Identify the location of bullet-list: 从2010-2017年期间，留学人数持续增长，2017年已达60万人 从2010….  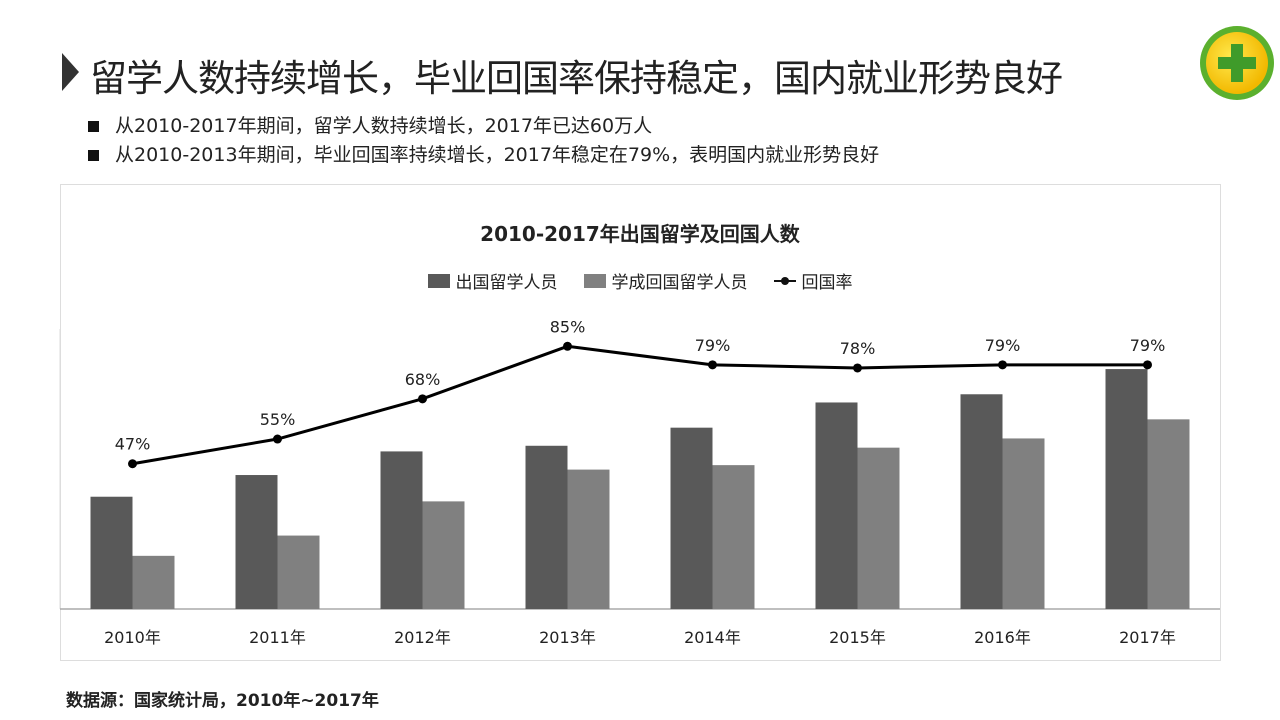
(483, 141).